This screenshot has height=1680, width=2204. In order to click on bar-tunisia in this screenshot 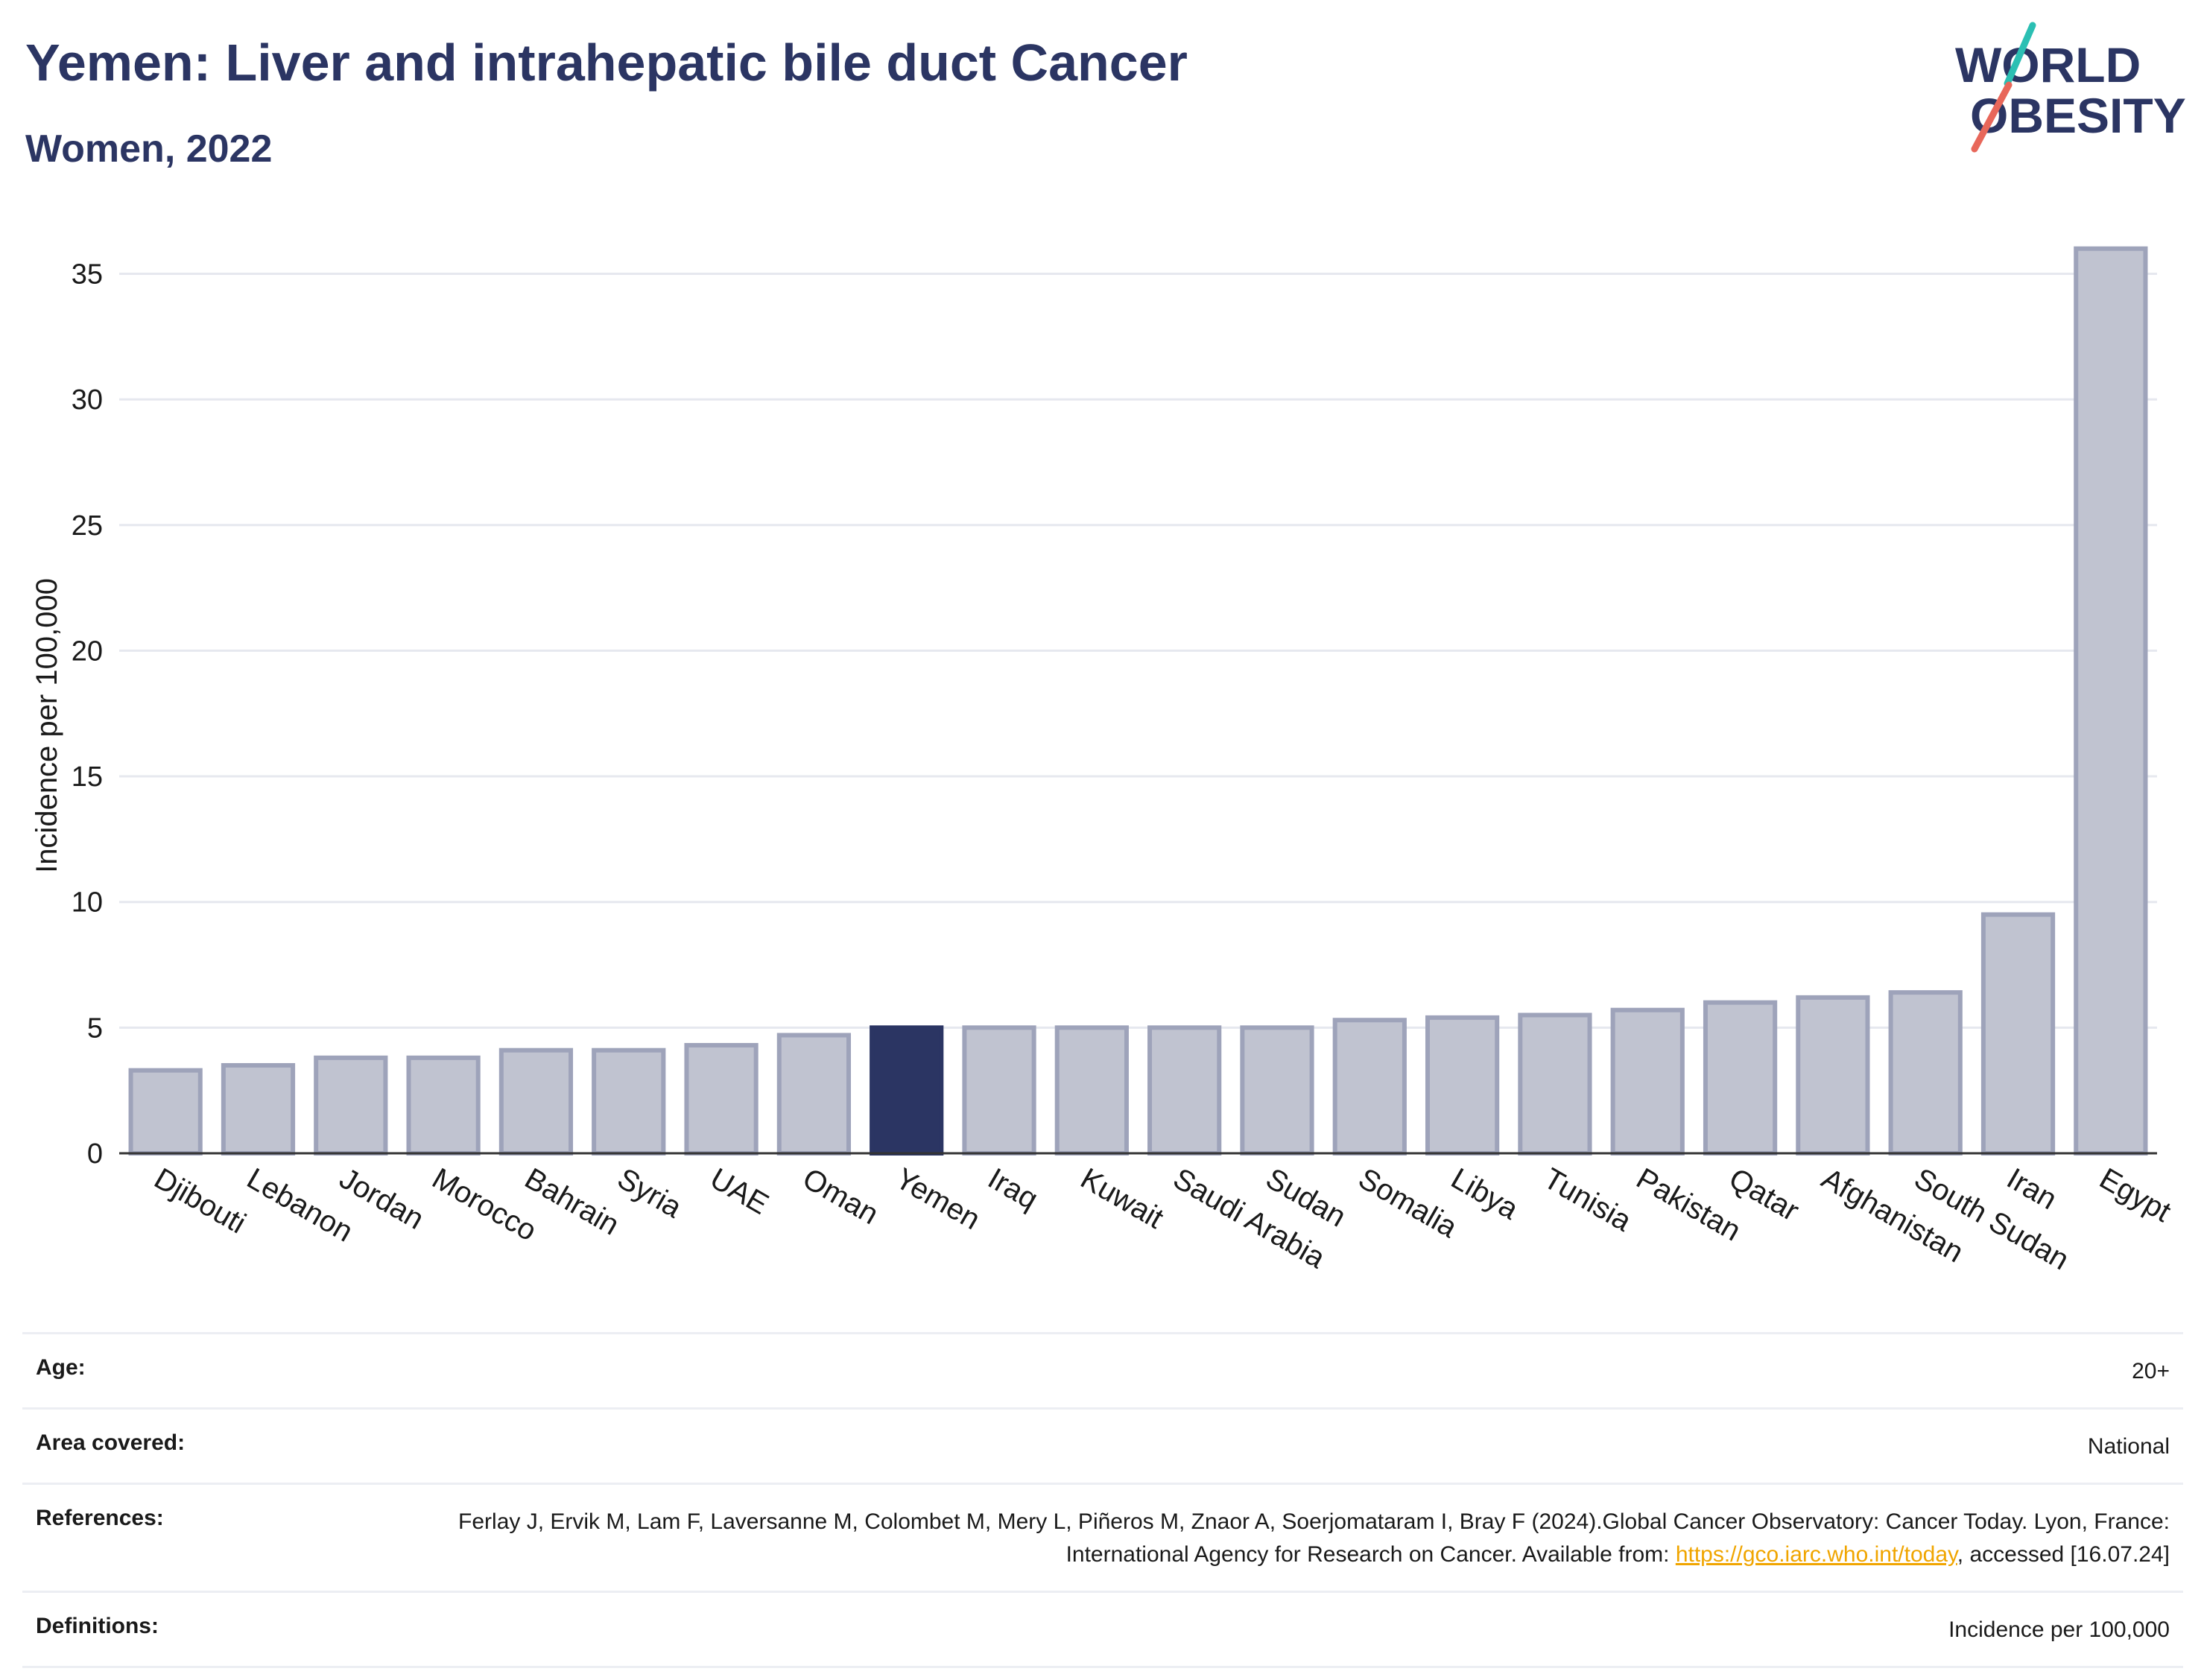, I will do `click(1555, 1084)`.